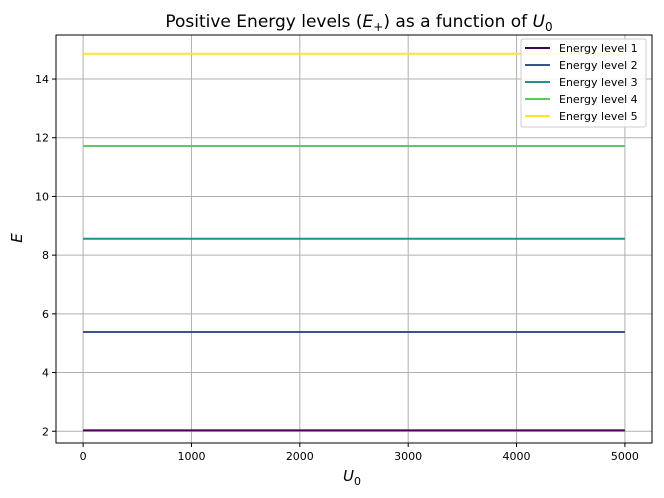 This screenshot has height=498, width=664. Describe the element at coordinates (539, 22) in the screenshot. I see `title-var2: U` at that location.